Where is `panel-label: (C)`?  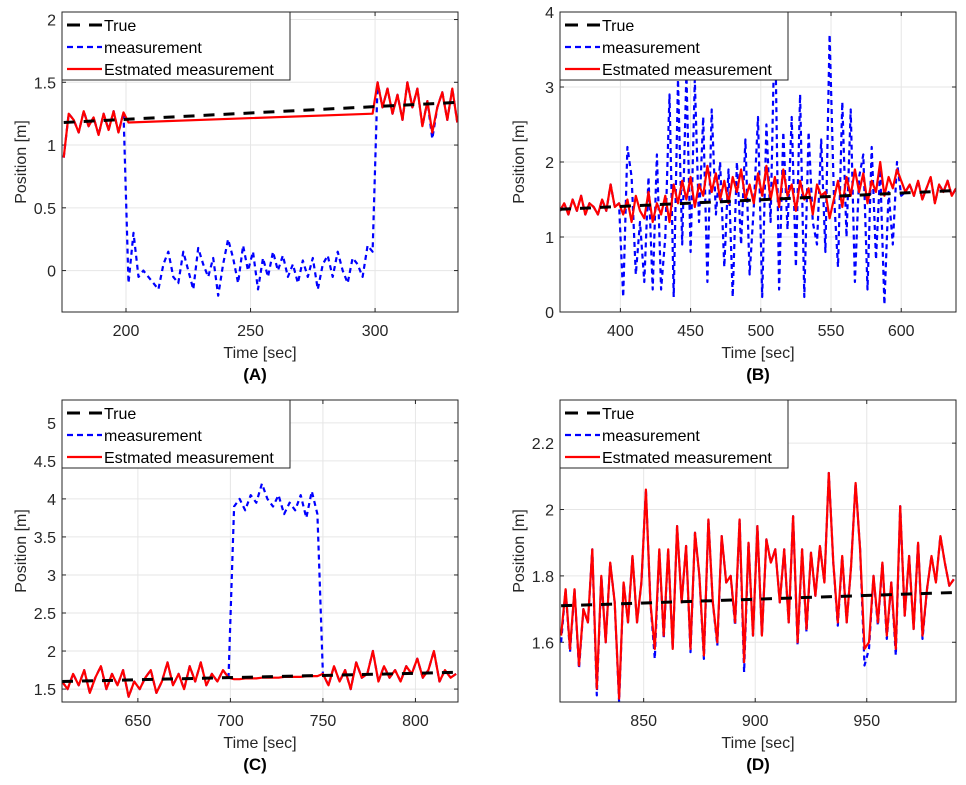 panel-label: (C) is located at coordinates (255, 764).